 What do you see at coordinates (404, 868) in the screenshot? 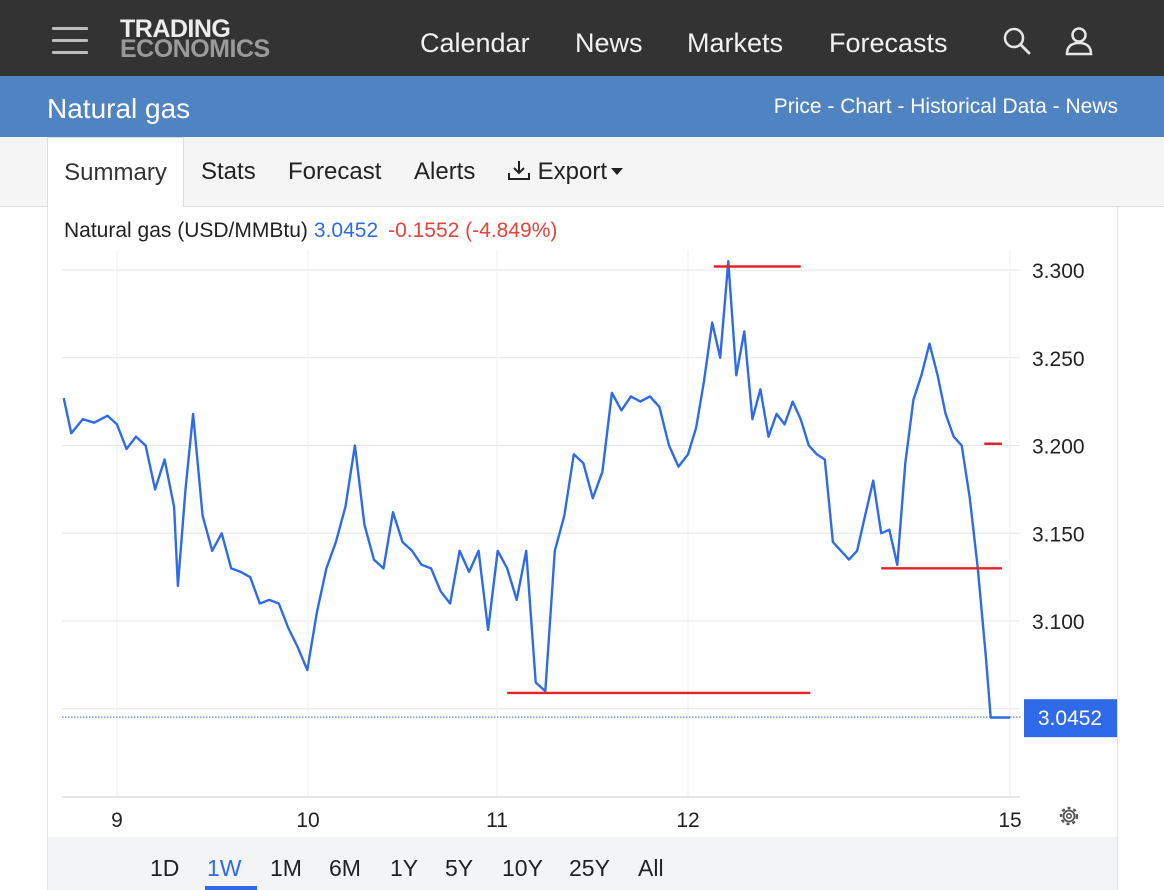
I see `range-1y: 1Y` at bounding box center [404, 868].